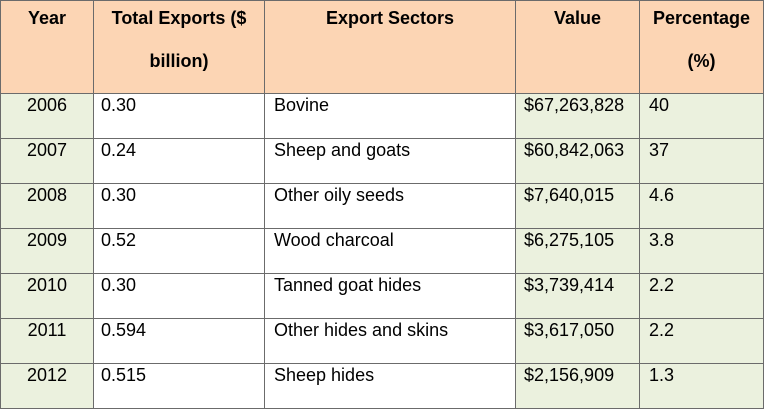 The image size is (765, 413). What do you see at coordinates (390, 251) in the screenshot?
I see `cell-export-sector: Wood charcoal` at bounding box center [390, 251].